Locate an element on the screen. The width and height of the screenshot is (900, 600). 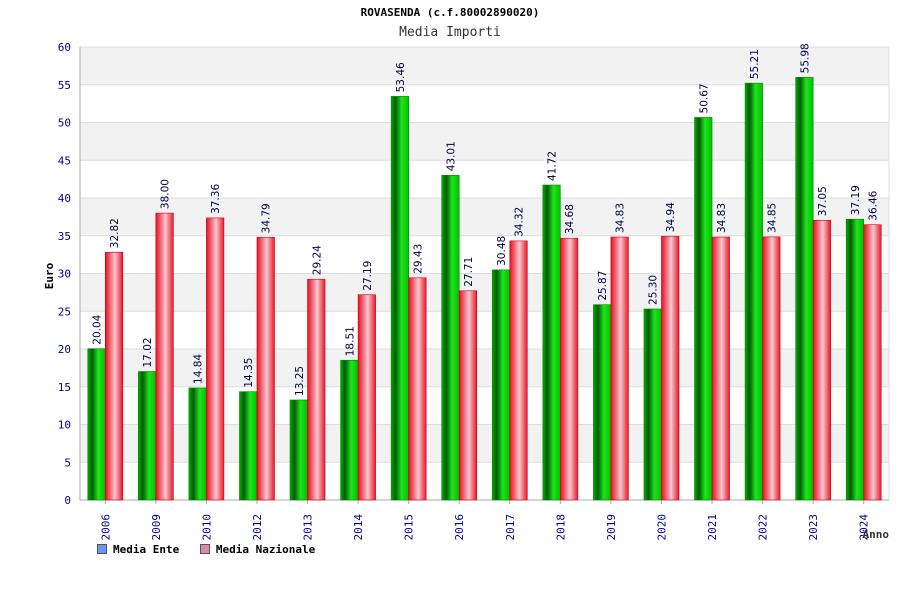
y-tick-label: 30 is located at coordinates (64, 274).